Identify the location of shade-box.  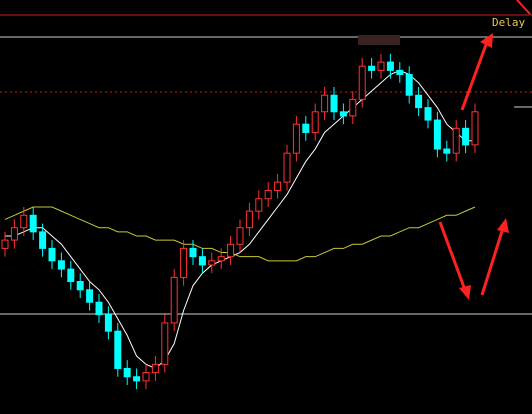
(379, 40).